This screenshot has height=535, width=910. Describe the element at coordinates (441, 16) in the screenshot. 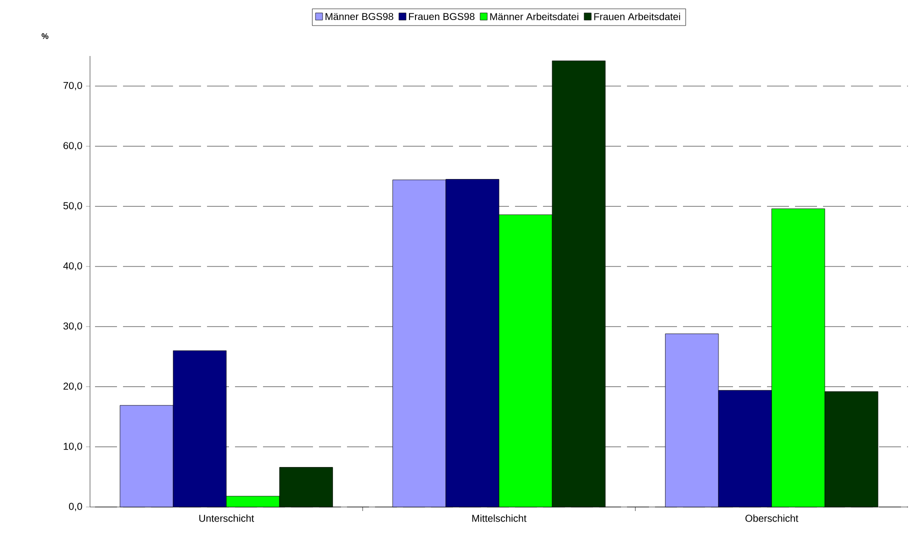

I see `legend-label: Frauen BGS98` at that location.